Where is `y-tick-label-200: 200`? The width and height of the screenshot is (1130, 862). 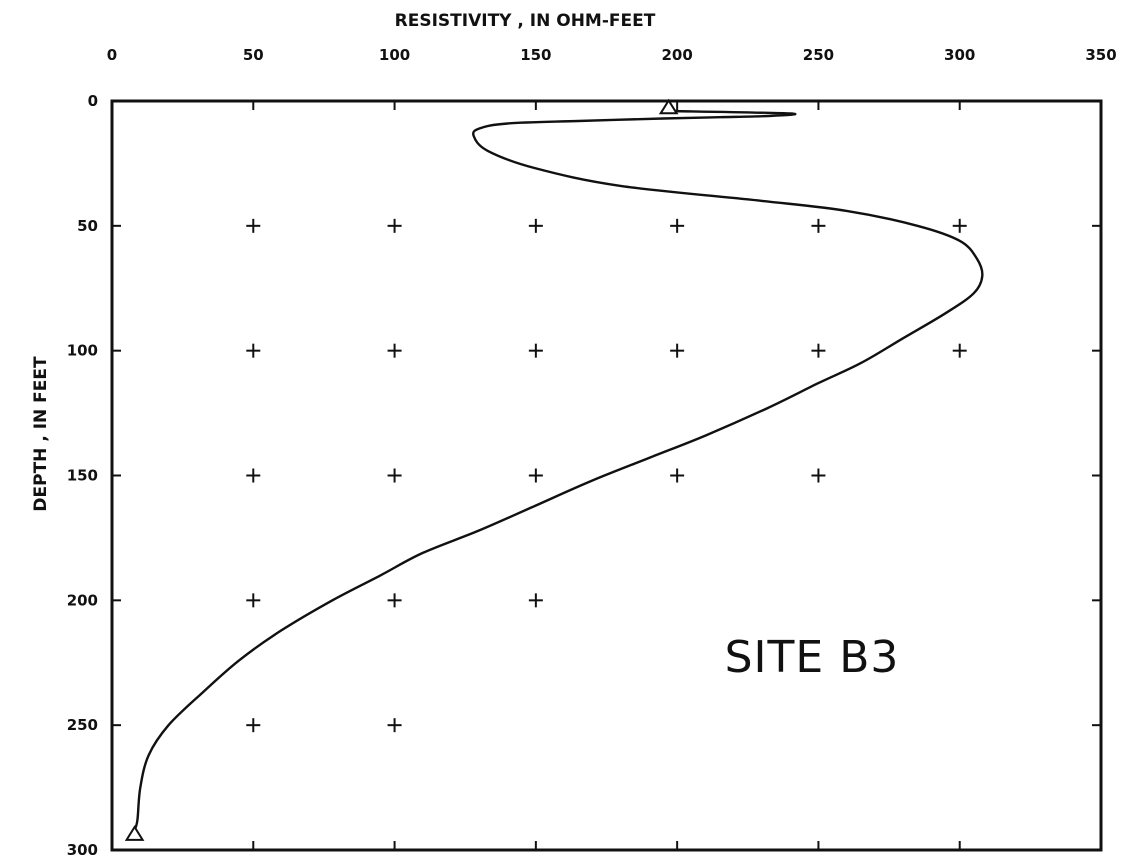
y-tick-label-200: 200 is located at coordinates (82, 600).